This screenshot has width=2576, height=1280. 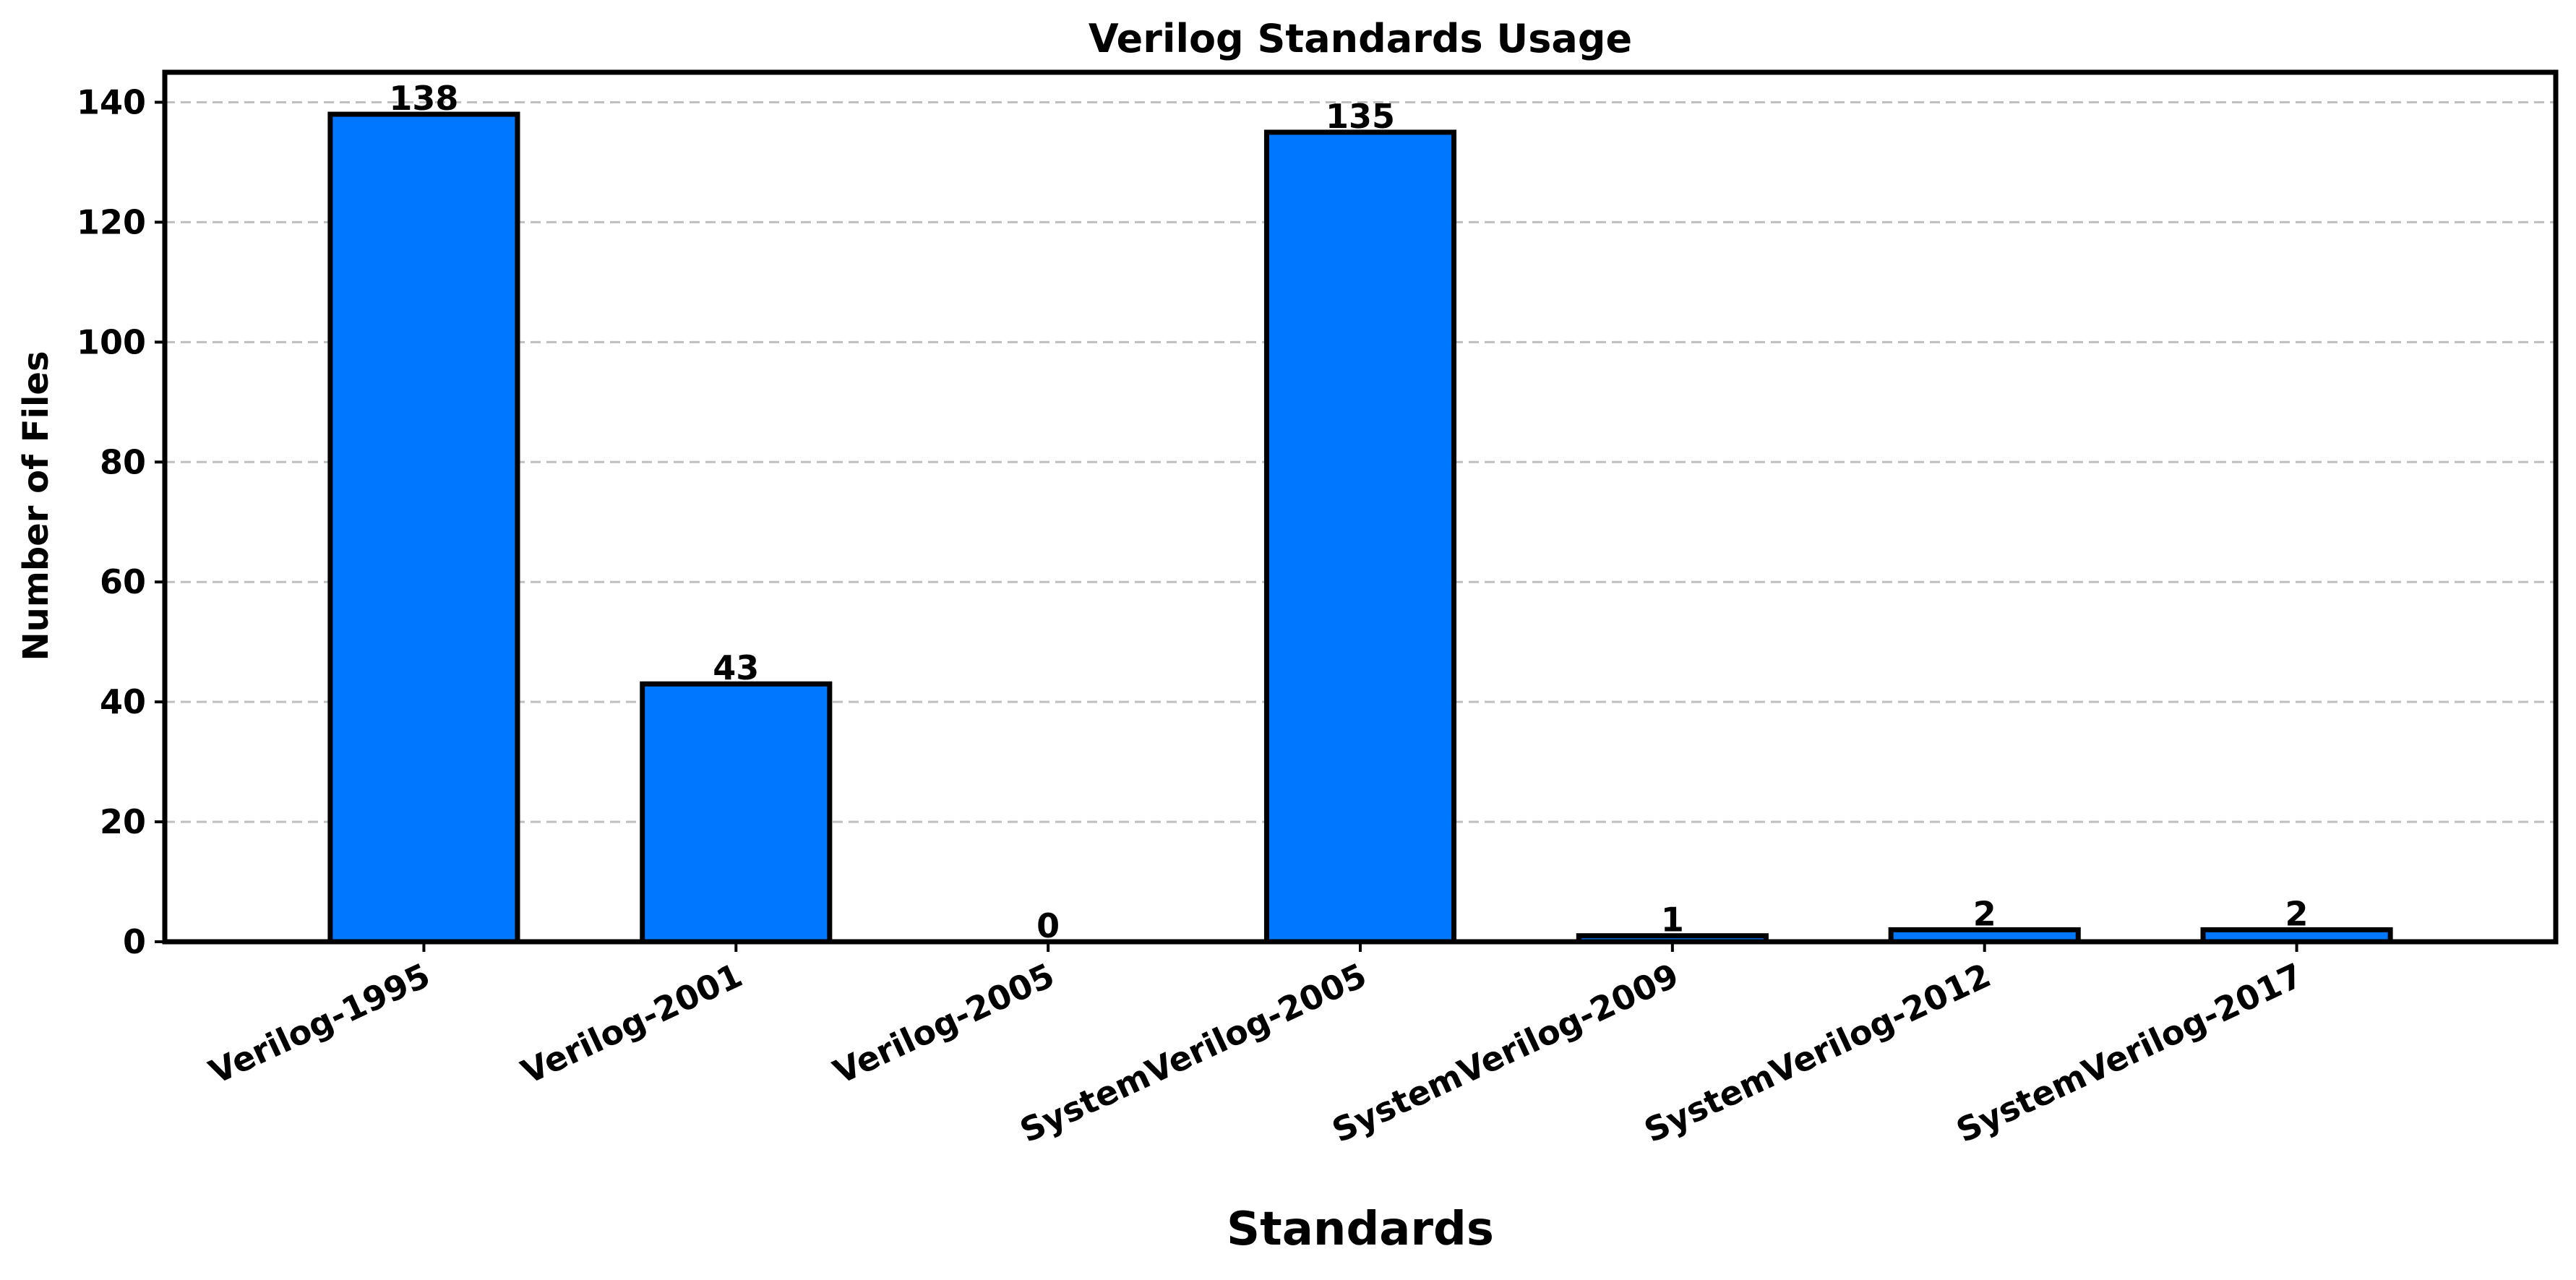 I want to click on bar-value-label: 0, so click(x=1048, y=925).